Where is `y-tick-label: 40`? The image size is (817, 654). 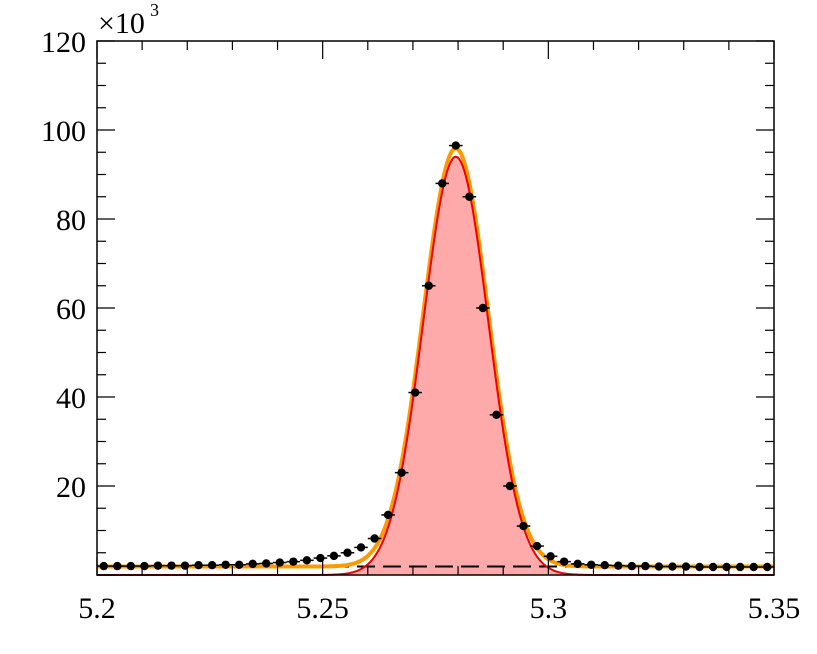
y-tick-label: 40 is located at coordinates (71, 398).